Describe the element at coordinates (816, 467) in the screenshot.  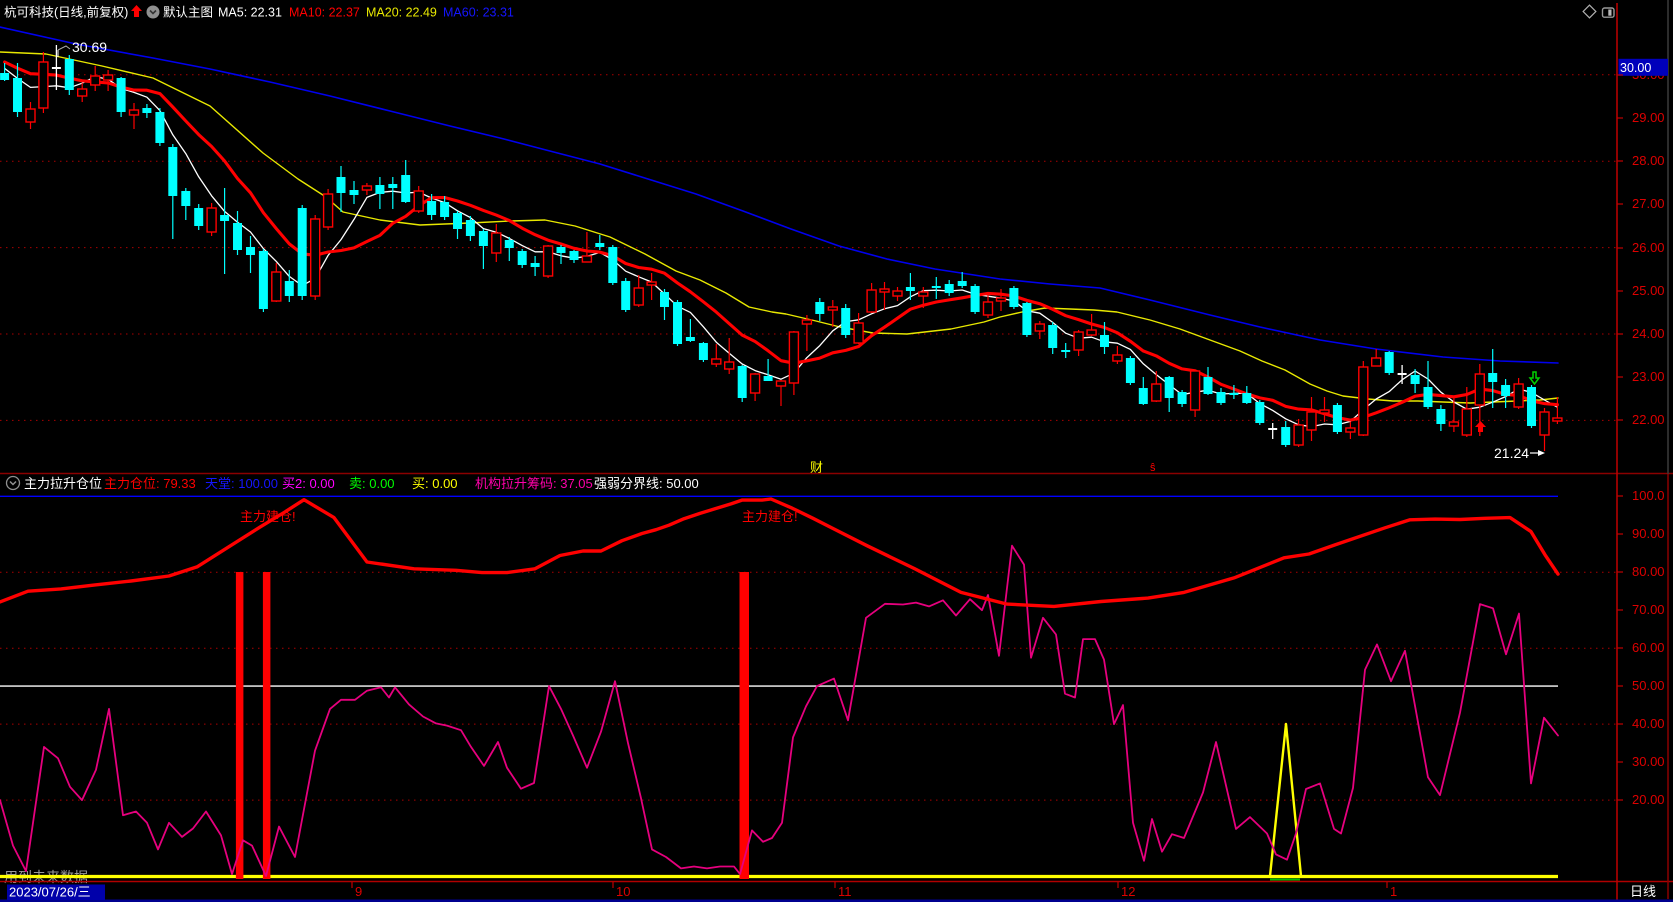
I see `svg-text: 财` at that location.